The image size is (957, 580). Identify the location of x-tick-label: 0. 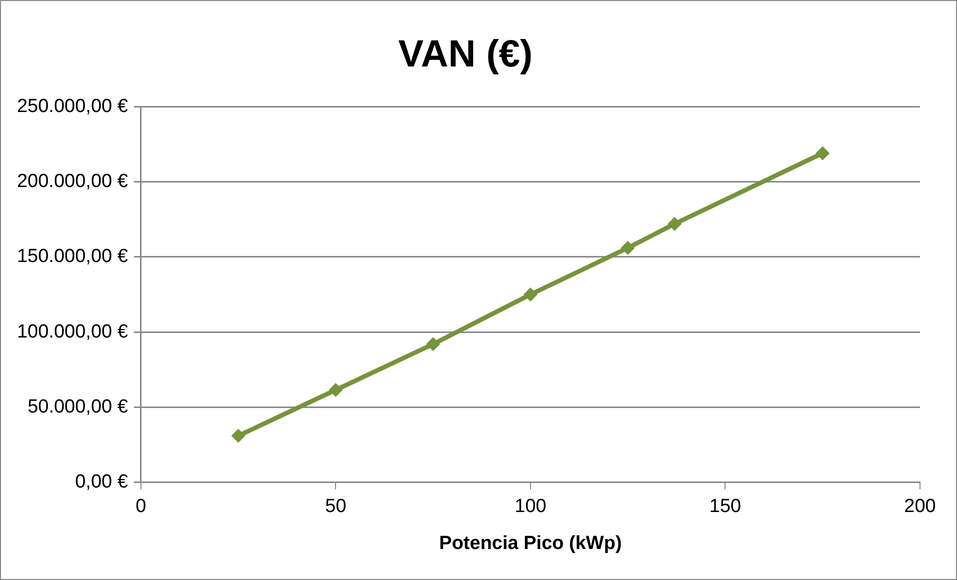
(141, 507).